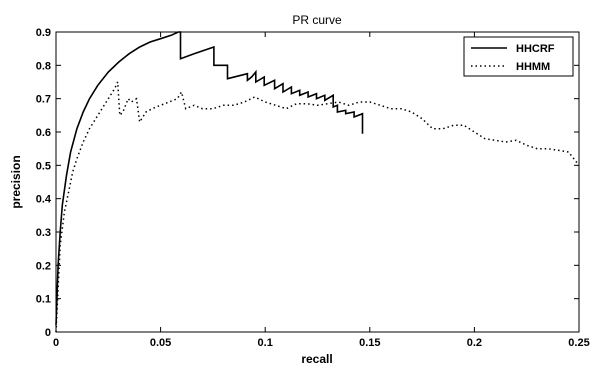 Image resolution: width=596 pixels, height=367 pixels. What do you see at coordinates (44, 200) in the screenshot?
I see `y-tick-label: 0.4` at bounding box center [44, 200].